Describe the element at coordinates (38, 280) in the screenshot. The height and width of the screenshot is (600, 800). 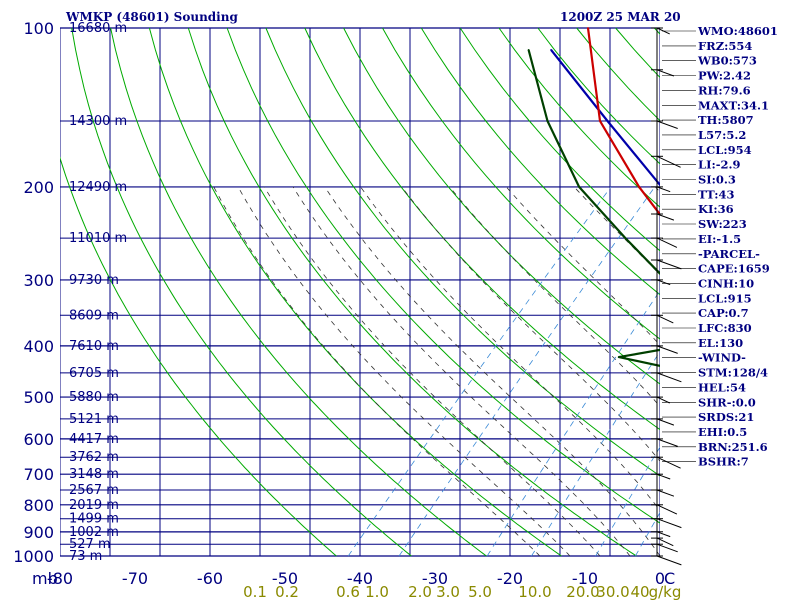
I see `pressure-tick-label: 300` at that location.